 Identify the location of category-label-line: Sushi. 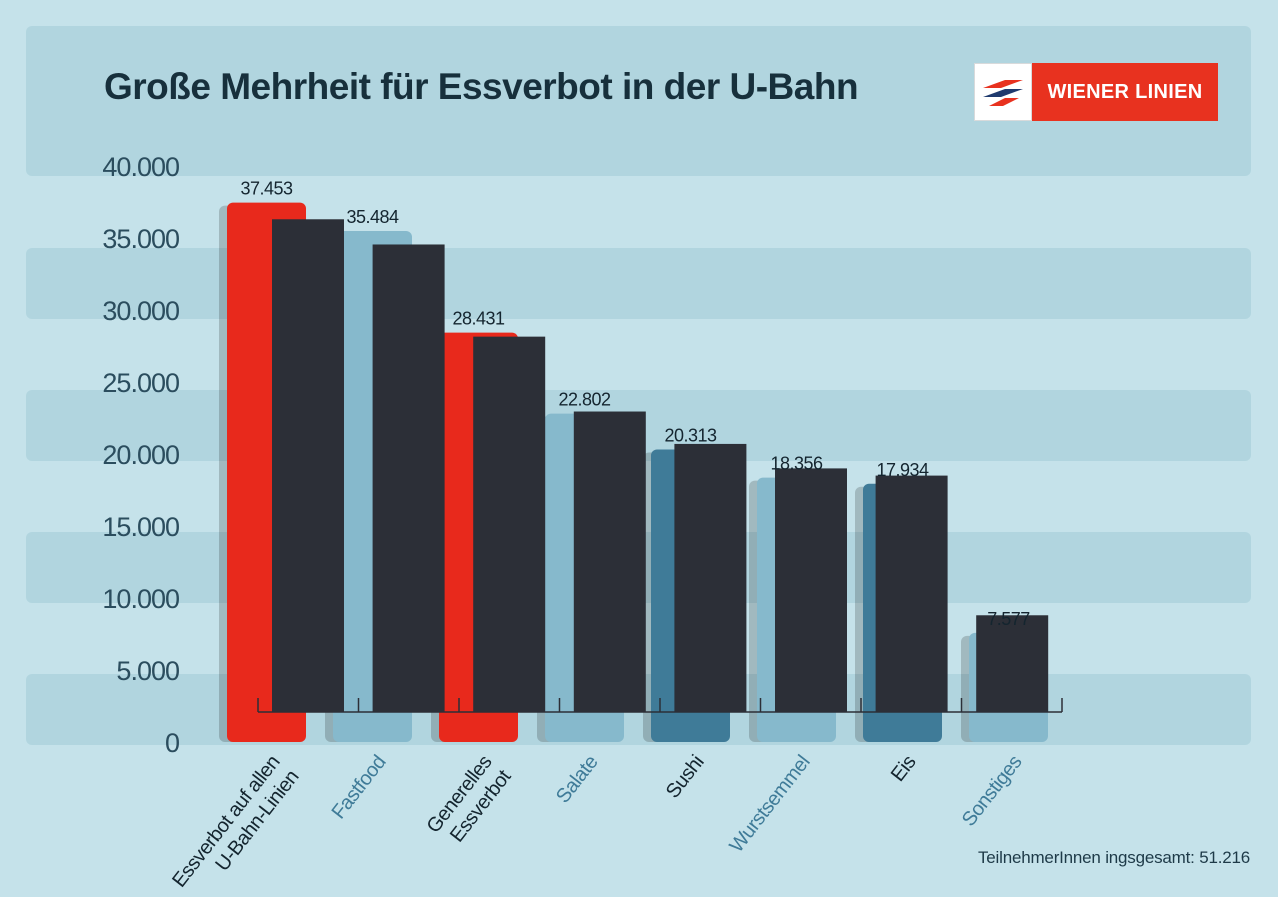
(685, 776).